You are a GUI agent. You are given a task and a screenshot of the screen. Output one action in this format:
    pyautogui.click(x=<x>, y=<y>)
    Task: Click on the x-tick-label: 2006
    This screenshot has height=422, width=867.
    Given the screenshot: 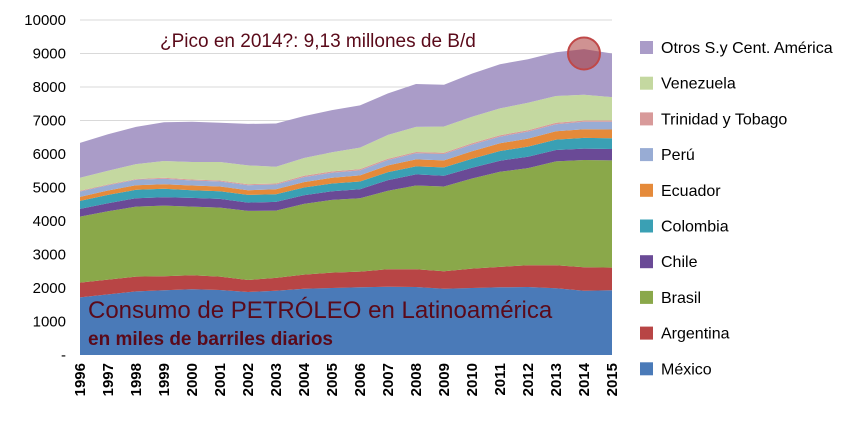 What is the action you would take?
    pyautogui.click(x=360, y=379)
    